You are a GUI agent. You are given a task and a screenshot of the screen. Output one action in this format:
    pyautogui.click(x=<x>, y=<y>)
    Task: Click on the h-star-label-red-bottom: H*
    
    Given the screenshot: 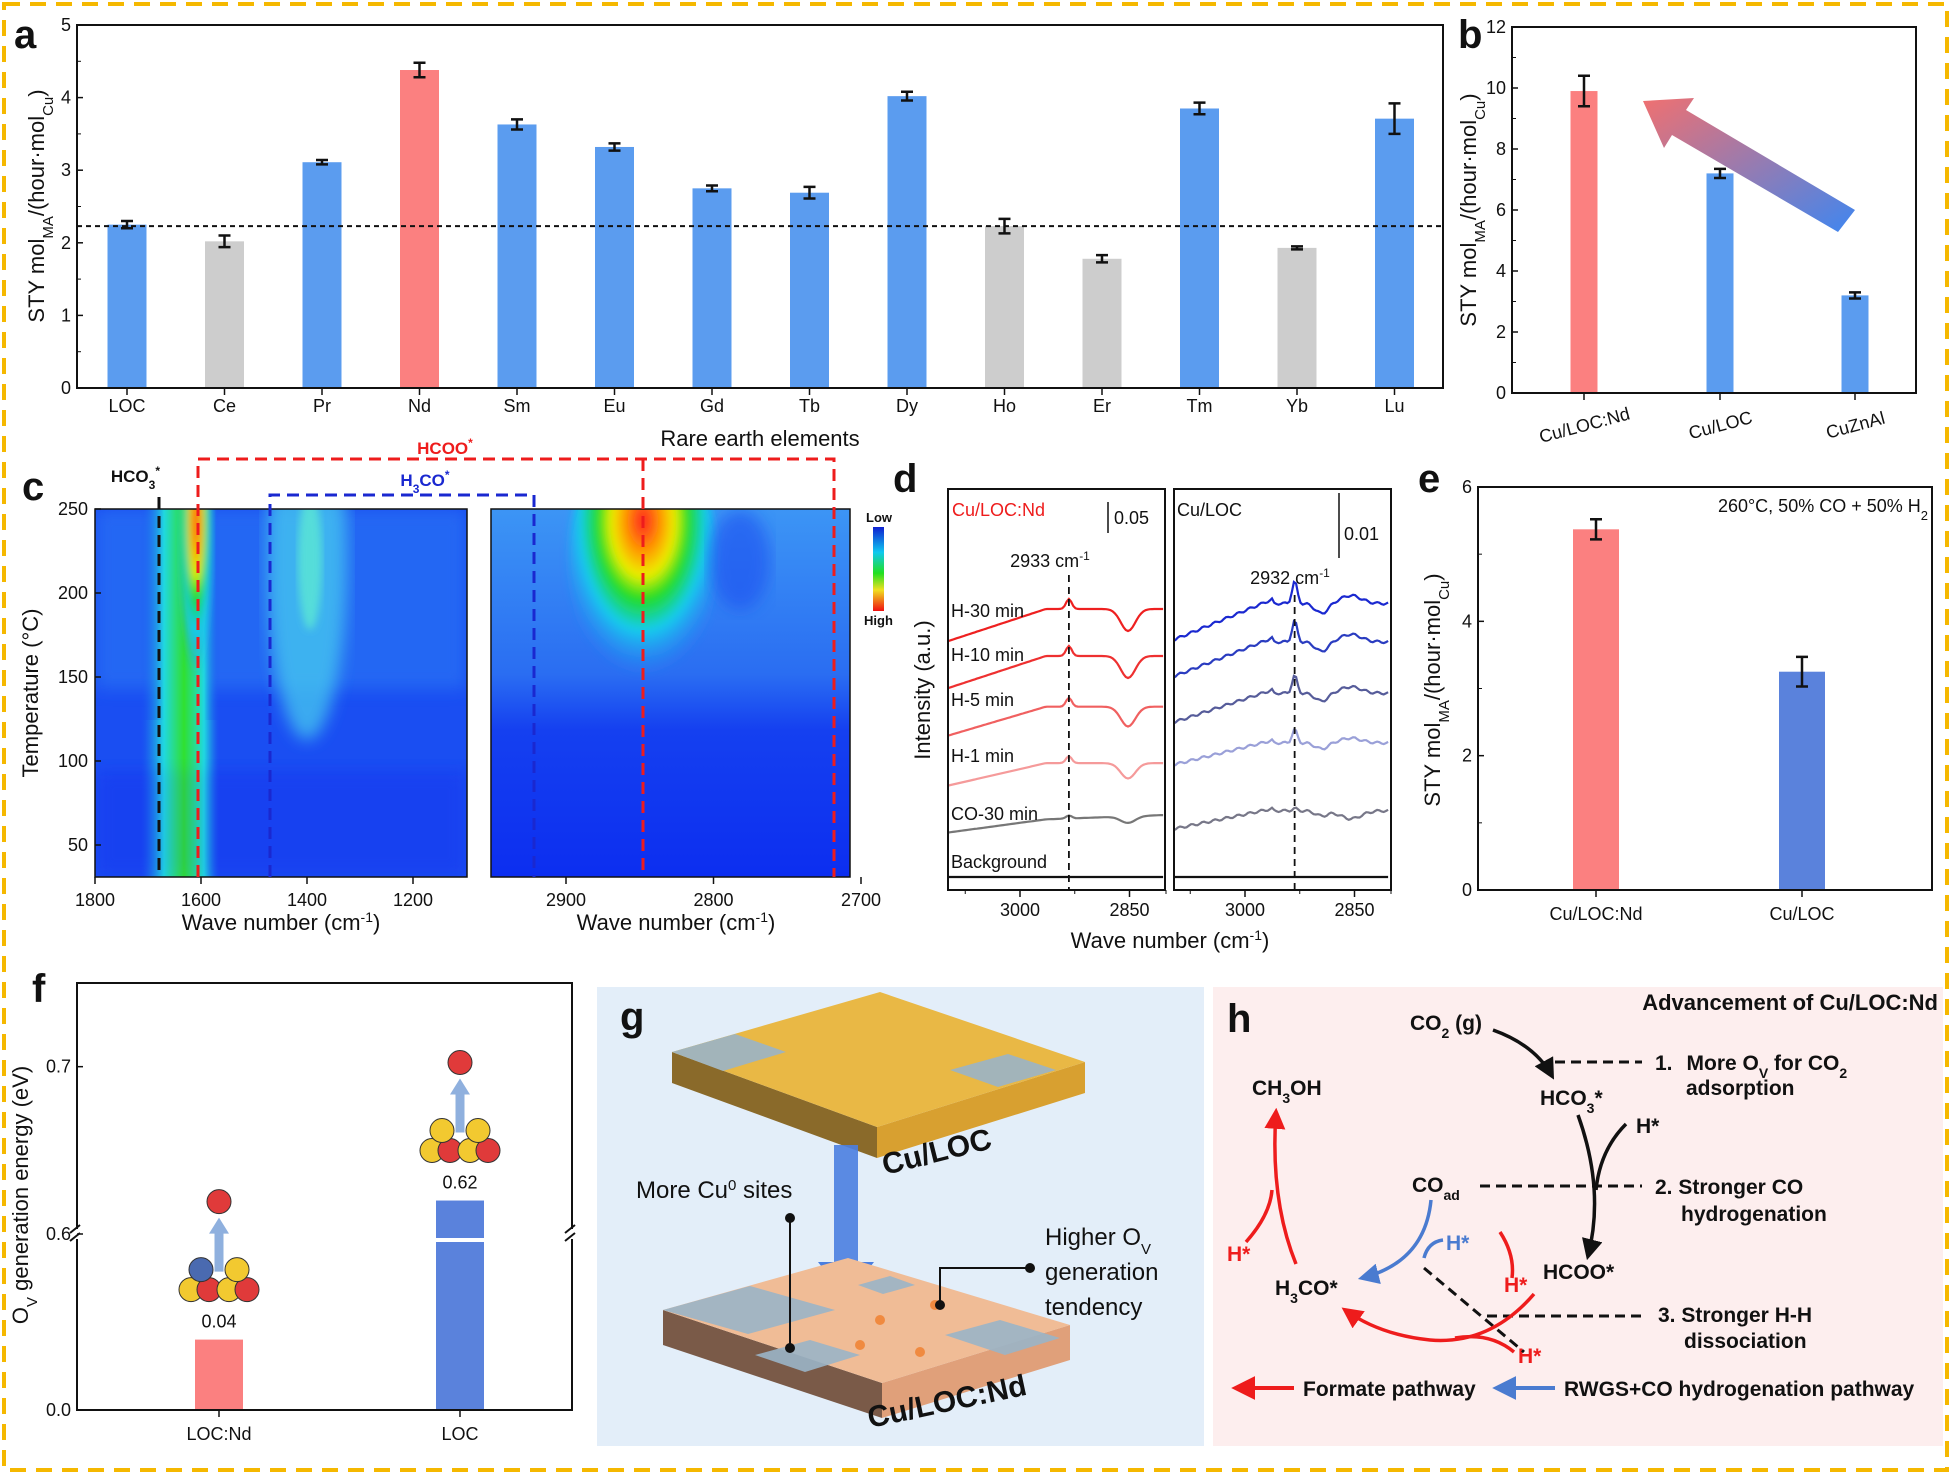 What is the action you would take?
    pyautogui.click(x=1530, y=1356)
    